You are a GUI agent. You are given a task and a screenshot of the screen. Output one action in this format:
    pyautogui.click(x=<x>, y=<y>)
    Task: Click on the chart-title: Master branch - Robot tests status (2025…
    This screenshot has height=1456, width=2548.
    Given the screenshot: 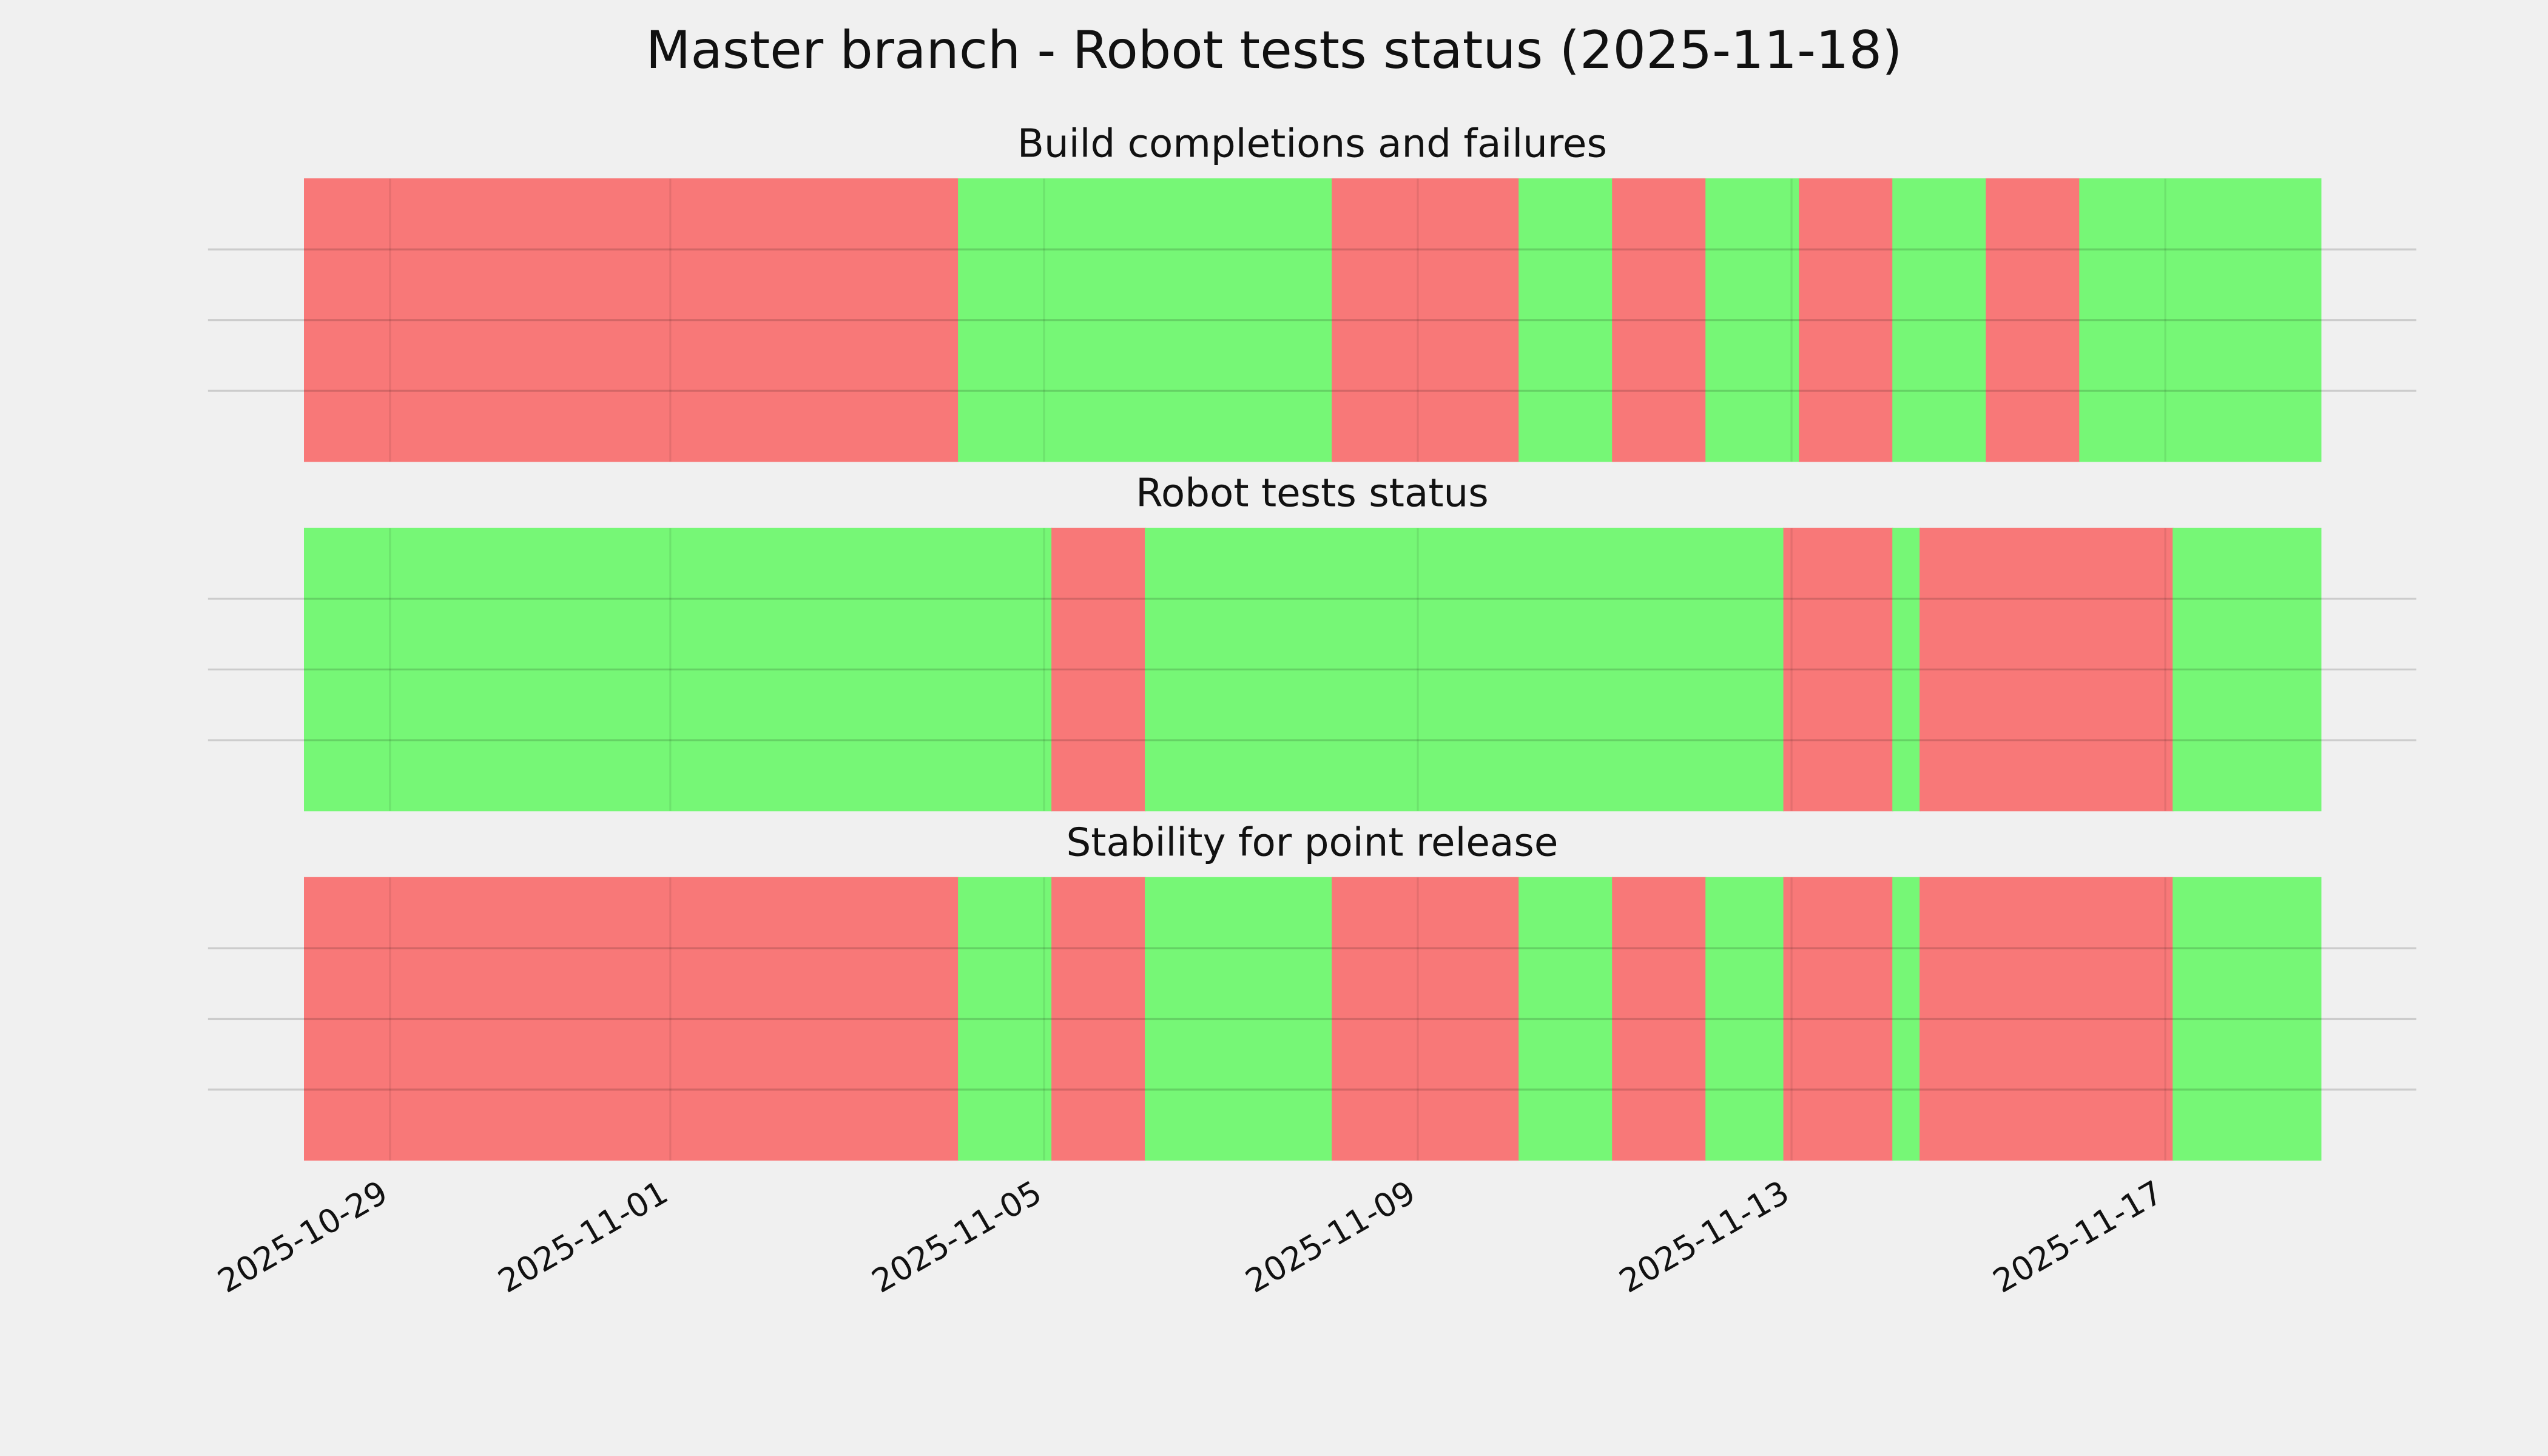 What is the action you would take?
    pyautogui.click(x=1273, y=50)
    